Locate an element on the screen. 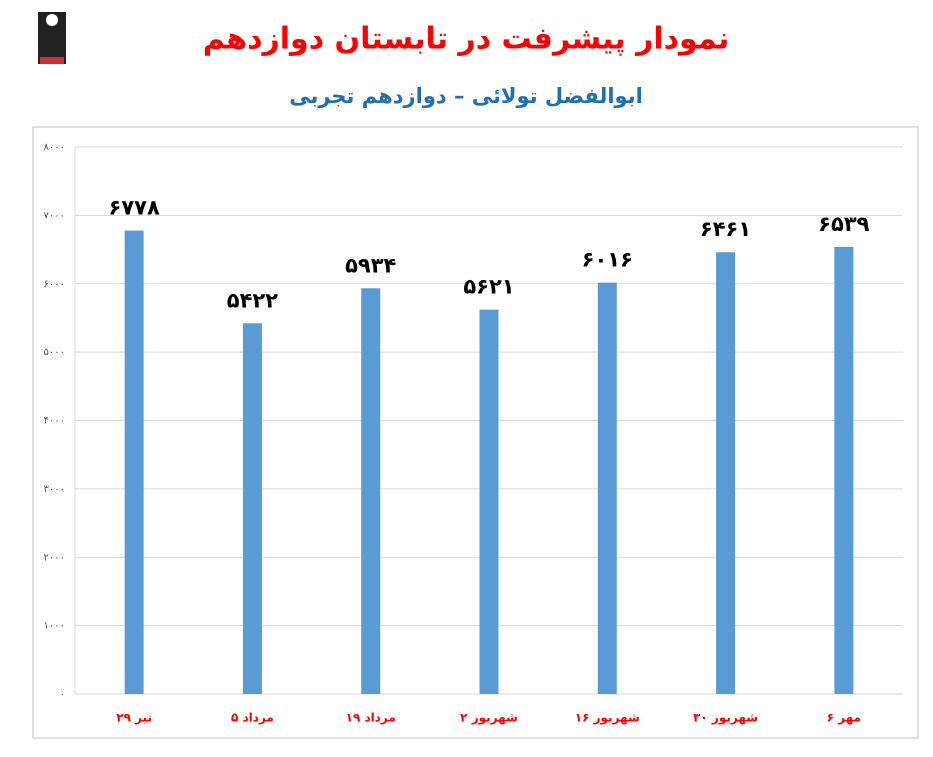  y-tick-label: ۱۰۰۰ is located at coordinates (54, 626).